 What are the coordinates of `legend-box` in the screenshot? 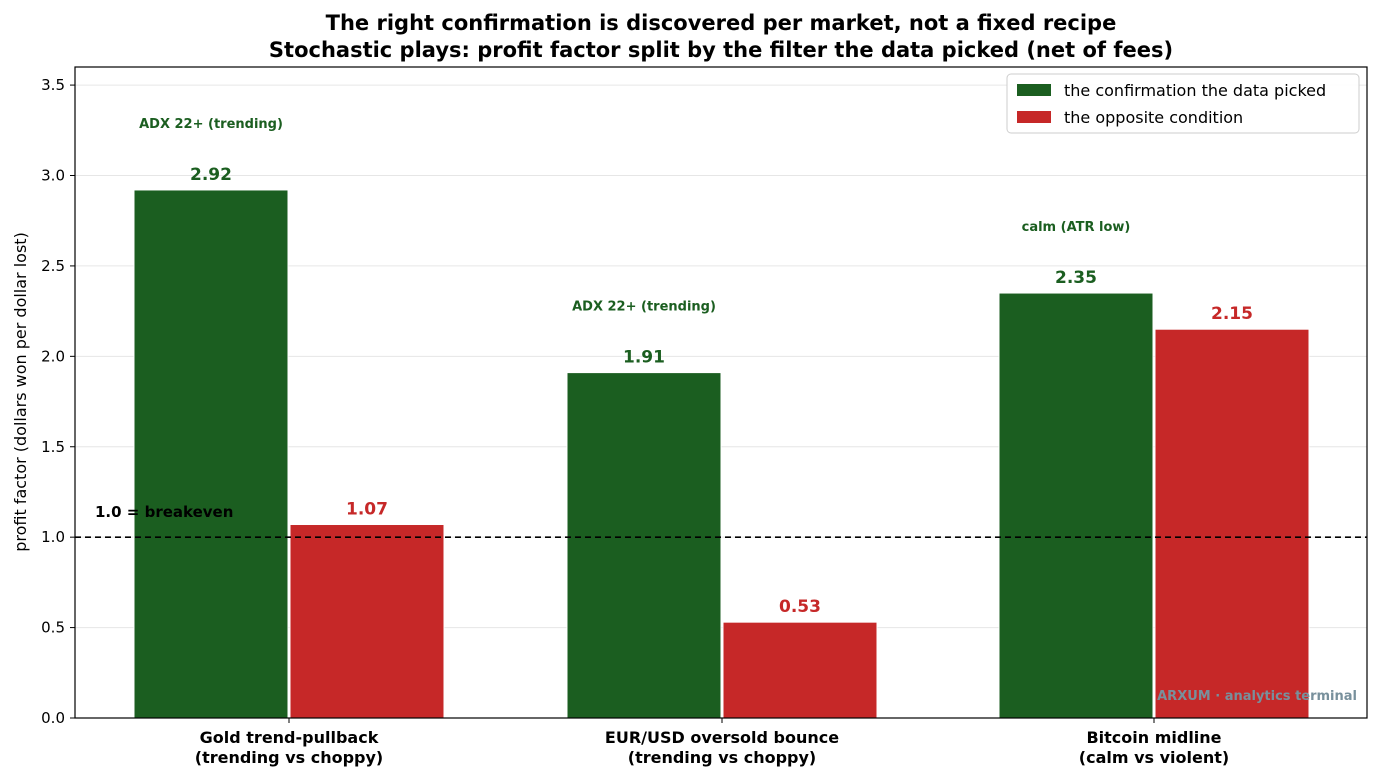 It's located at (1183, 103).